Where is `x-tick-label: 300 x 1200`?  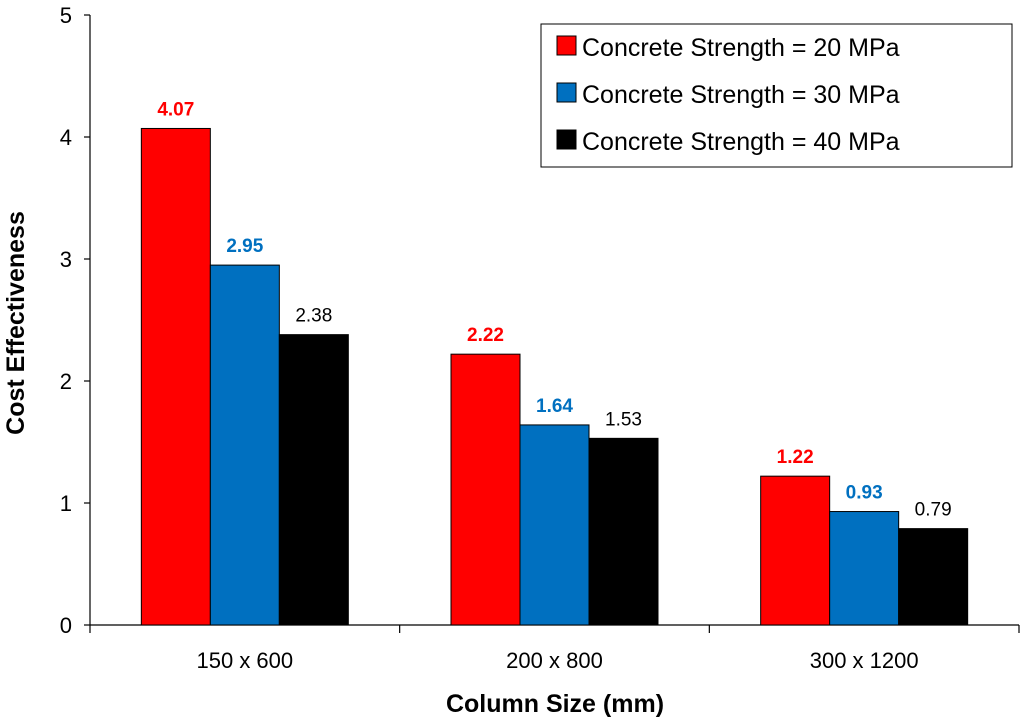 x-tick-label: 300 x 1200 is located at coordinates (864, 660).